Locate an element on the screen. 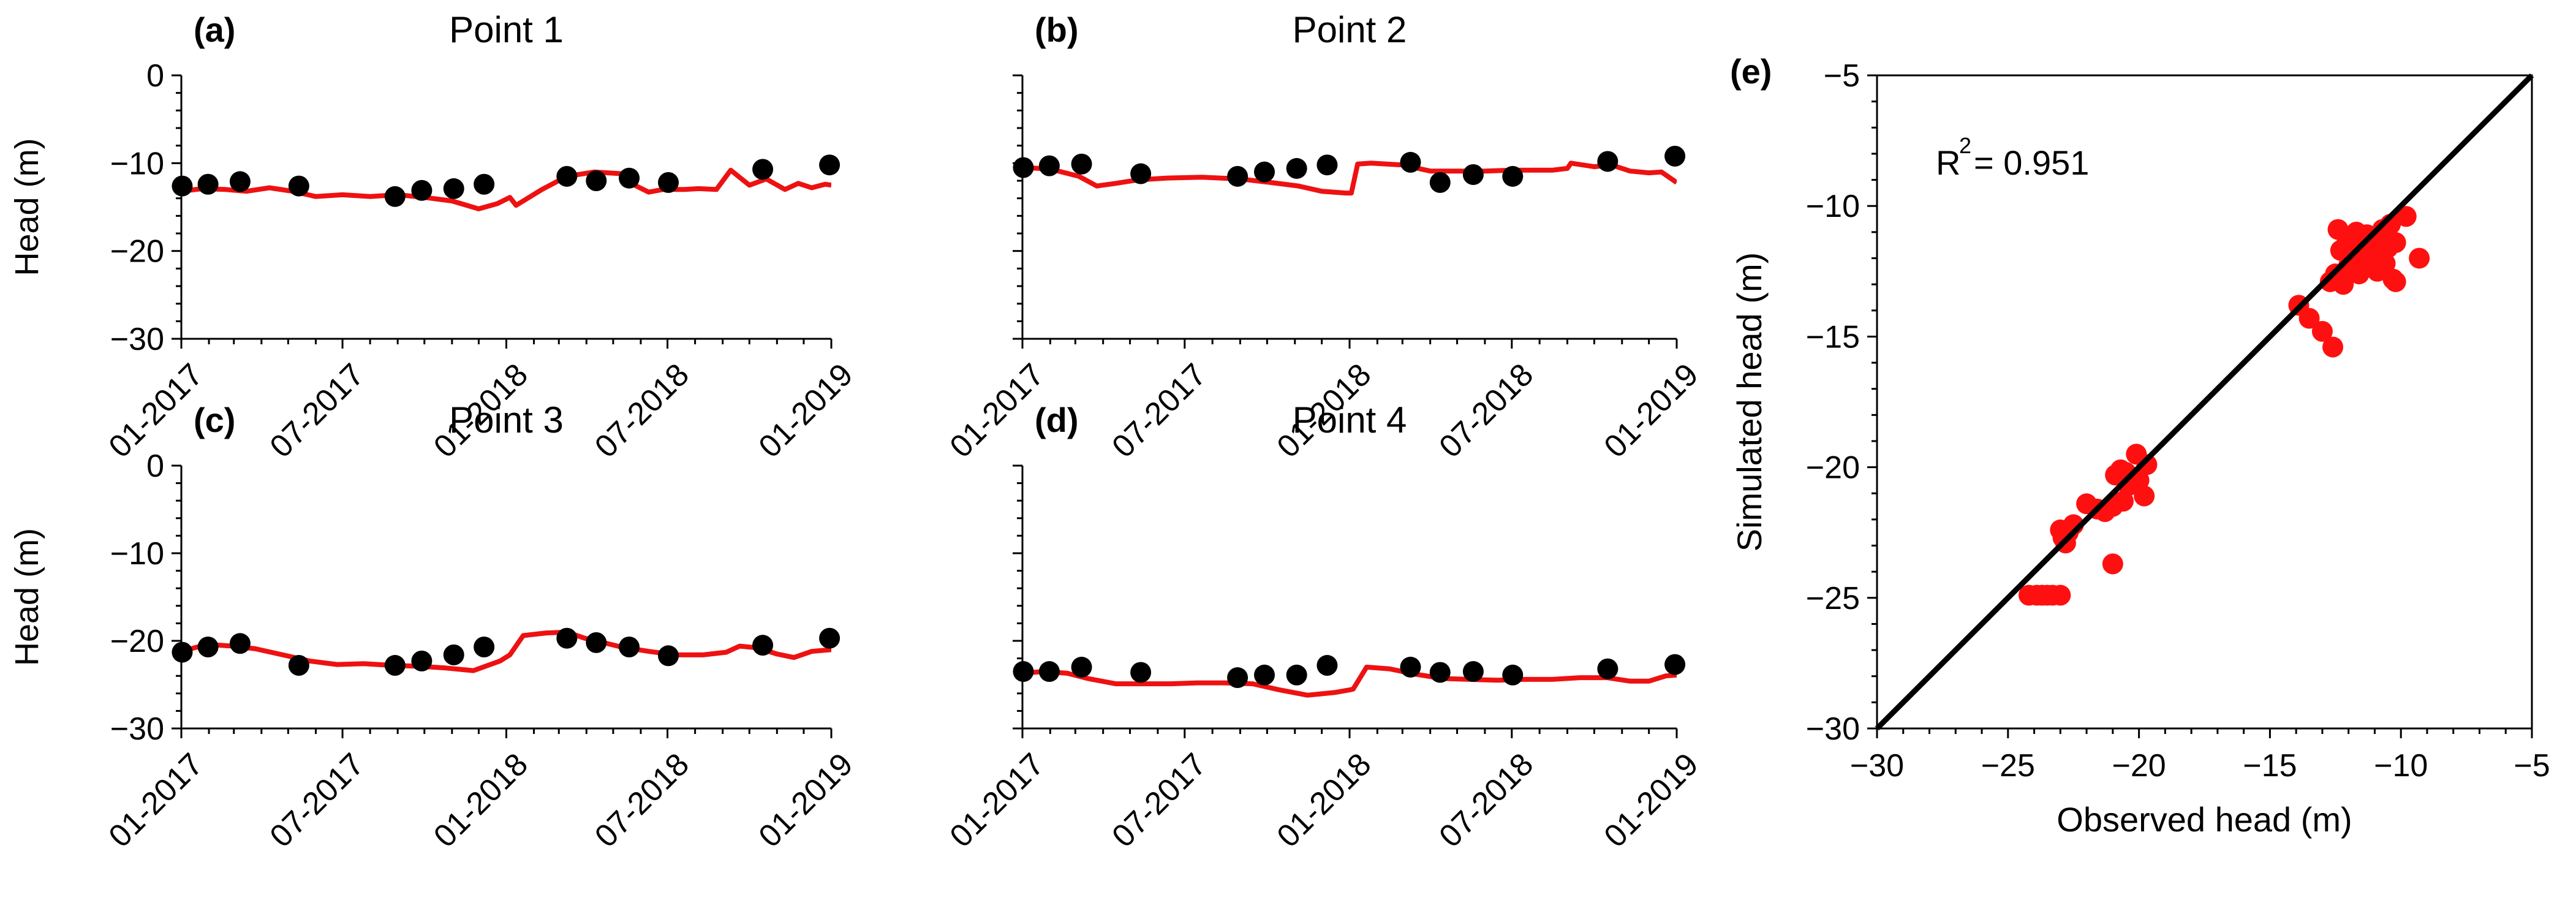 This screenshot has height=900, width=2576. panel-title: Point 4 is located at coordinates (1350, 420).